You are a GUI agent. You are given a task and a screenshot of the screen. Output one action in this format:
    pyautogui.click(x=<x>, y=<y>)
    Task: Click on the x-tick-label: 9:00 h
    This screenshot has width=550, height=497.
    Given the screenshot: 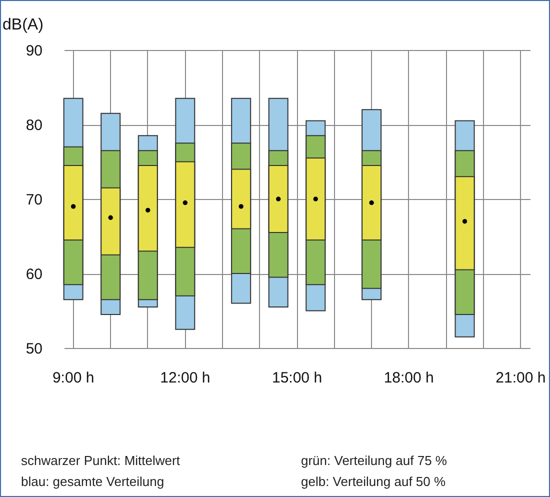 What is the action you would take?
    pyautogui.click(x=73, y=378)
    